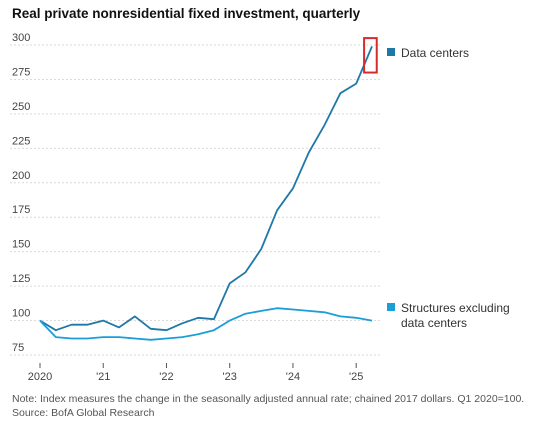 Image resolution: width=533 pixels, height=438 pixels. Describe the element at coordinates (40, 377) in the screenshot. I see `x-tick-label: 2020` at that location.